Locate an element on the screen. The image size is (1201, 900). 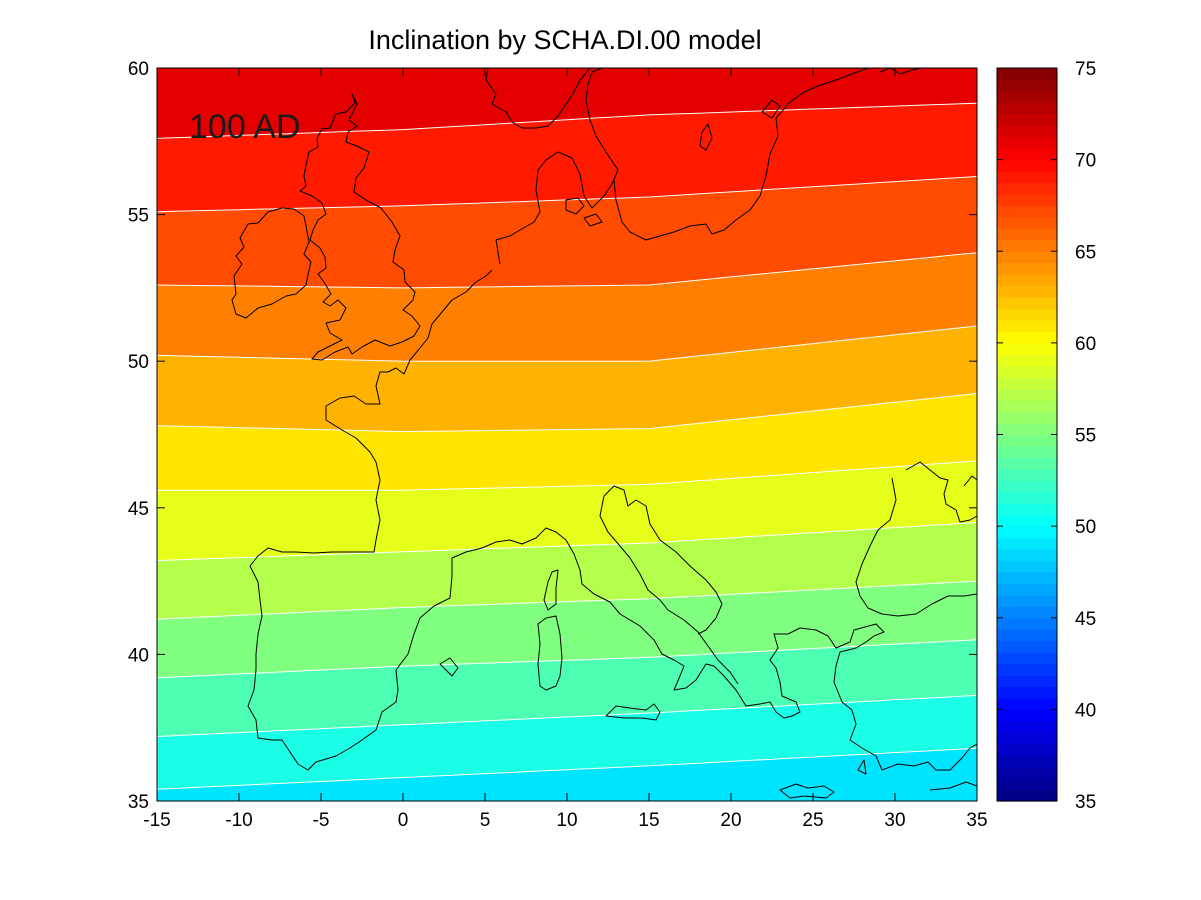
x-tick-label: -10 is located at coordinates (238, 820).